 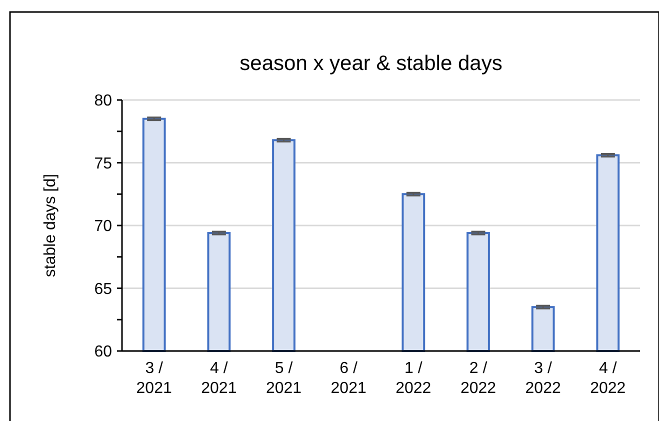 What do you see at coordinates (103, 289) in the screenshot?
I see `y-tick-label: 65` at bounding box center [103, 289].